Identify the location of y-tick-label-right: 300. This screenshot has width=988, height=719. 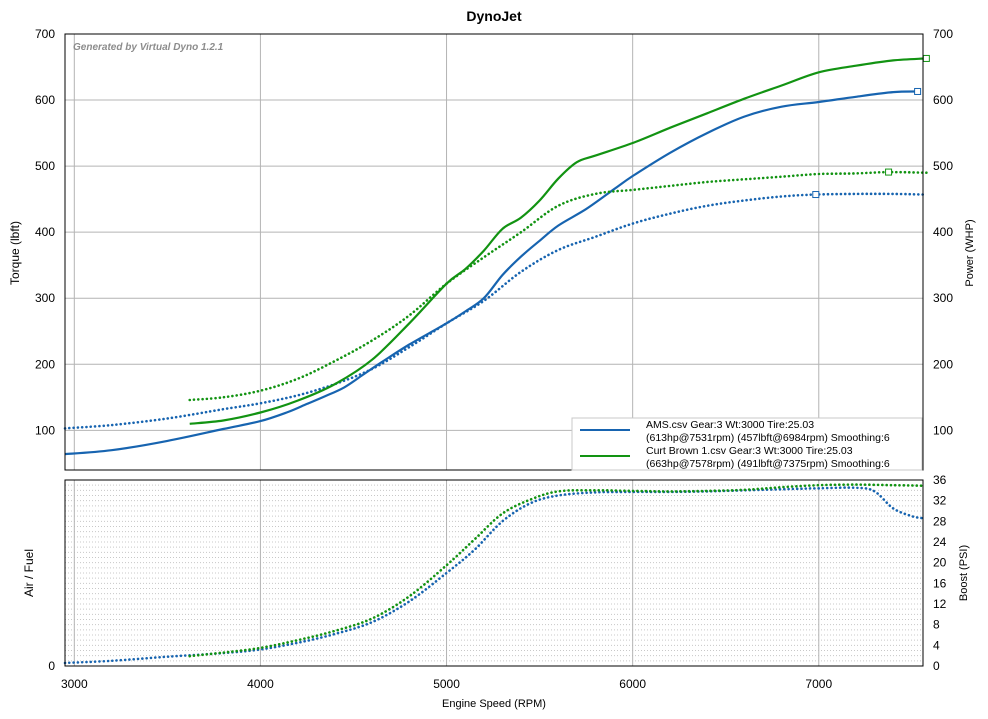
(943, 298).